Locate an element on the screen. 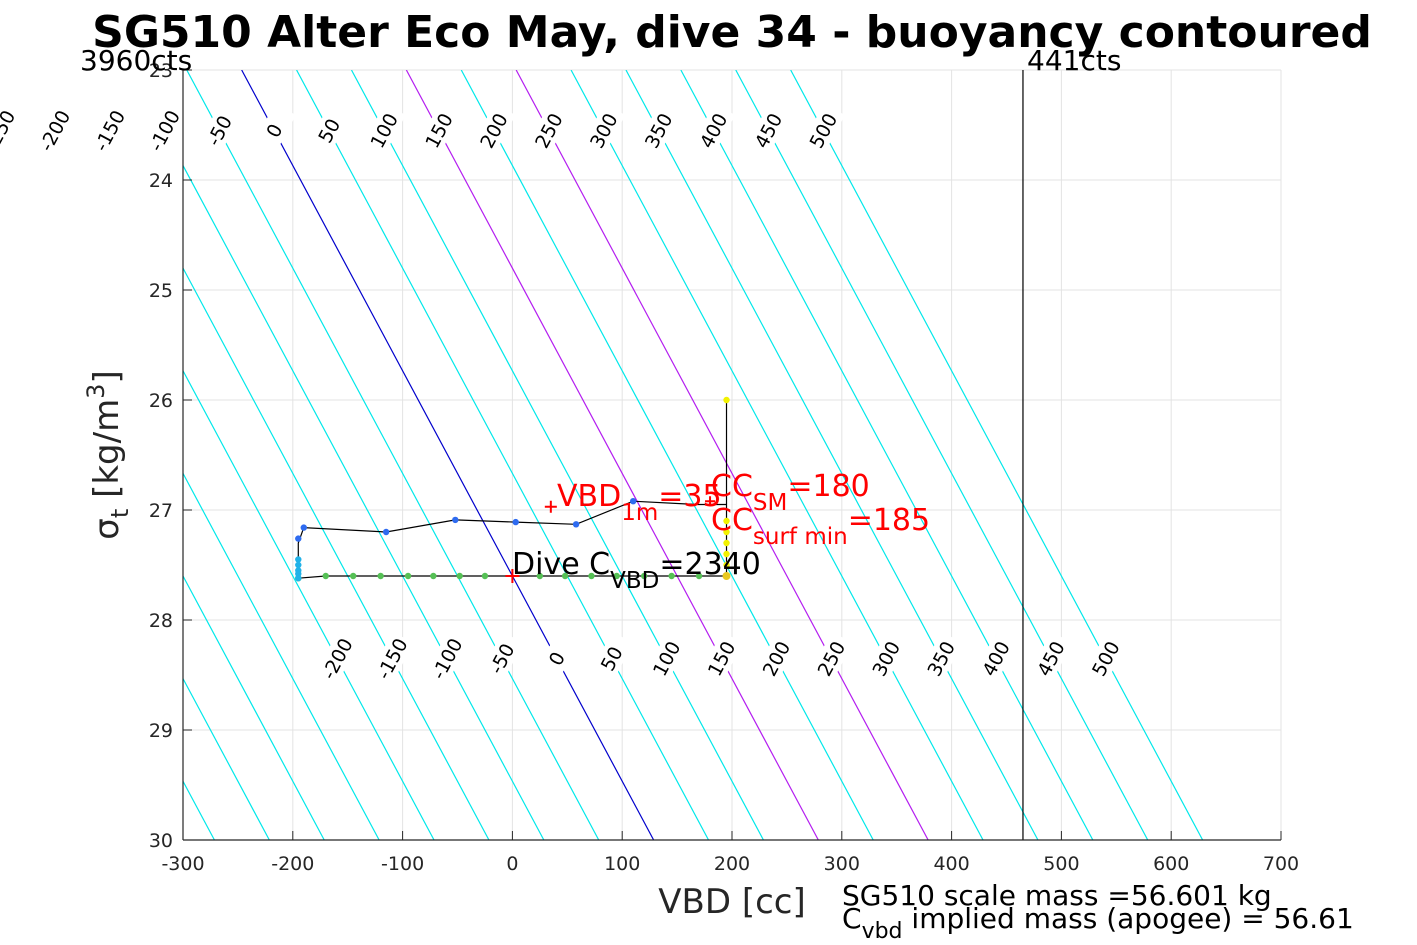 This screenshot has height=945, width=1417. y-tick-label: 26 is located at coordinates (161, 401).